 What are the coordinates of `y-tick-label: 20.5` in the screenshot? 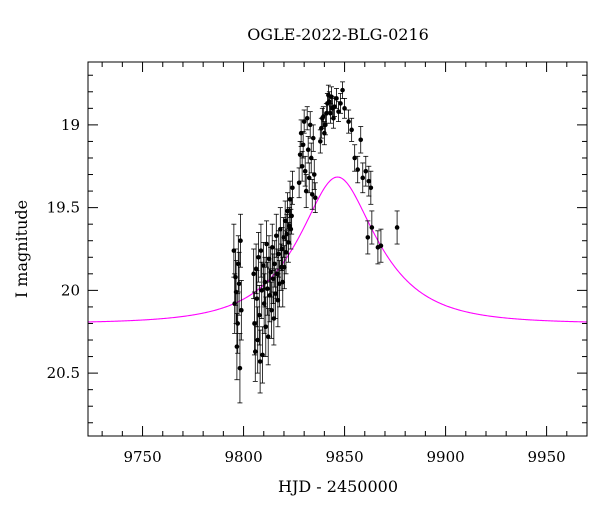 It's located at (63, 373).